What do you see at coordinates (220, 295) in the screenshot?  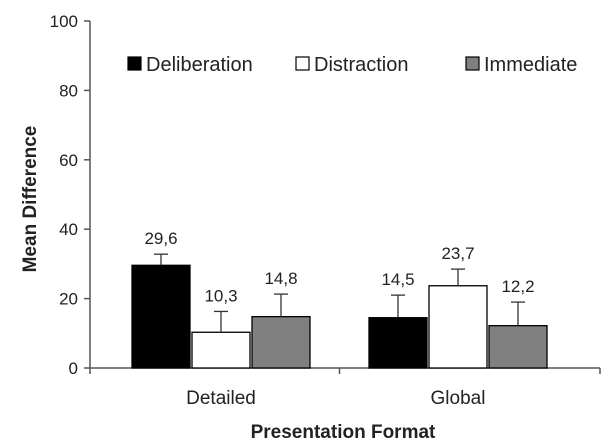 I see `data-label: 10,3` at bounding box center [220, 295].